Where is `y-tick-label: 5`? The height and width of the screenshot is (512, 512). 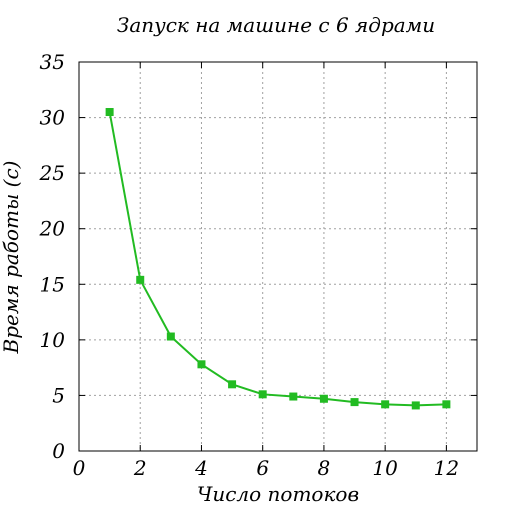 y-tick-label: 5 is located at coordinates (58, 395).